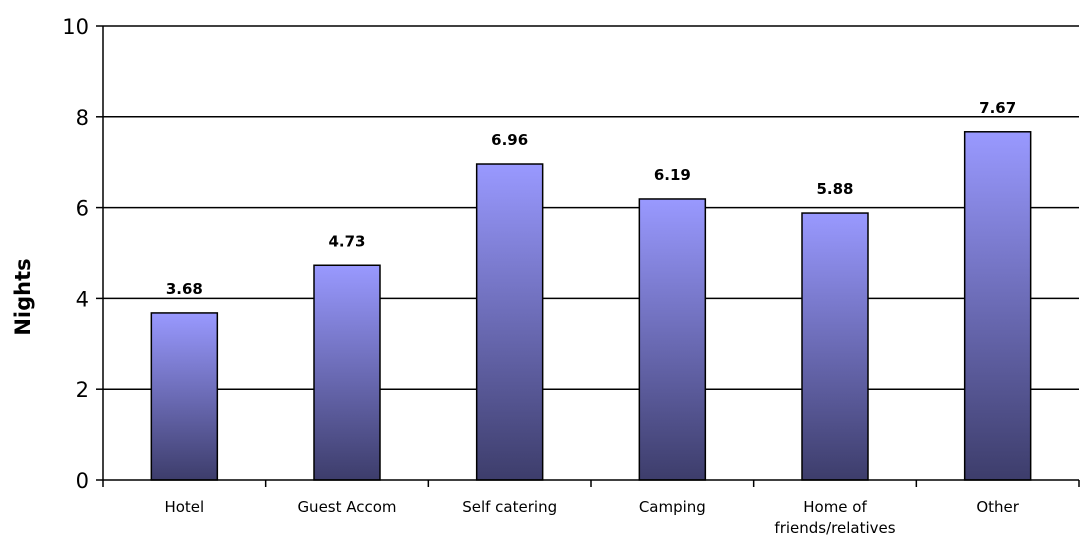  What do you see at coordinates (509, 507) in the screenshot?
I see `x-category-label: Self catering` at bounding box center [509, 507].